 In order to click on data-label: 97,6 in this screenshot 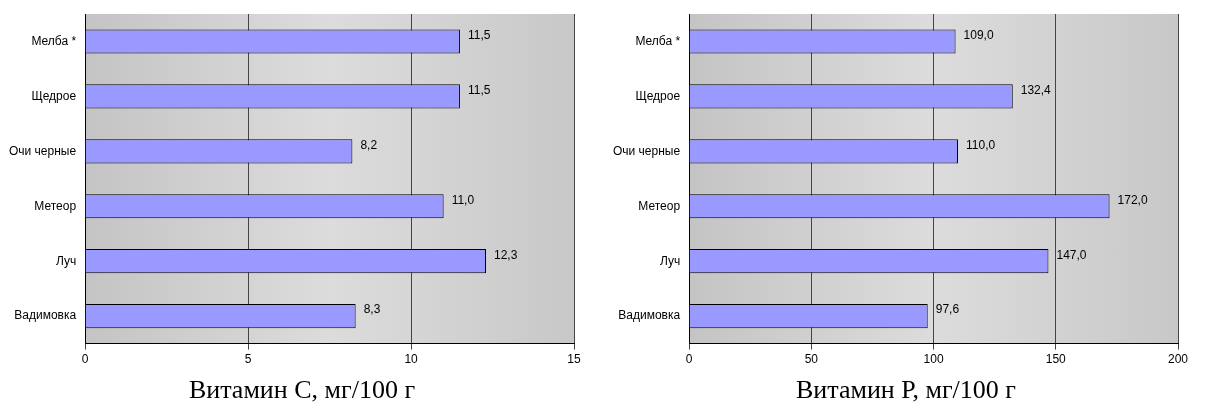, I will do `click(947, 309)`.